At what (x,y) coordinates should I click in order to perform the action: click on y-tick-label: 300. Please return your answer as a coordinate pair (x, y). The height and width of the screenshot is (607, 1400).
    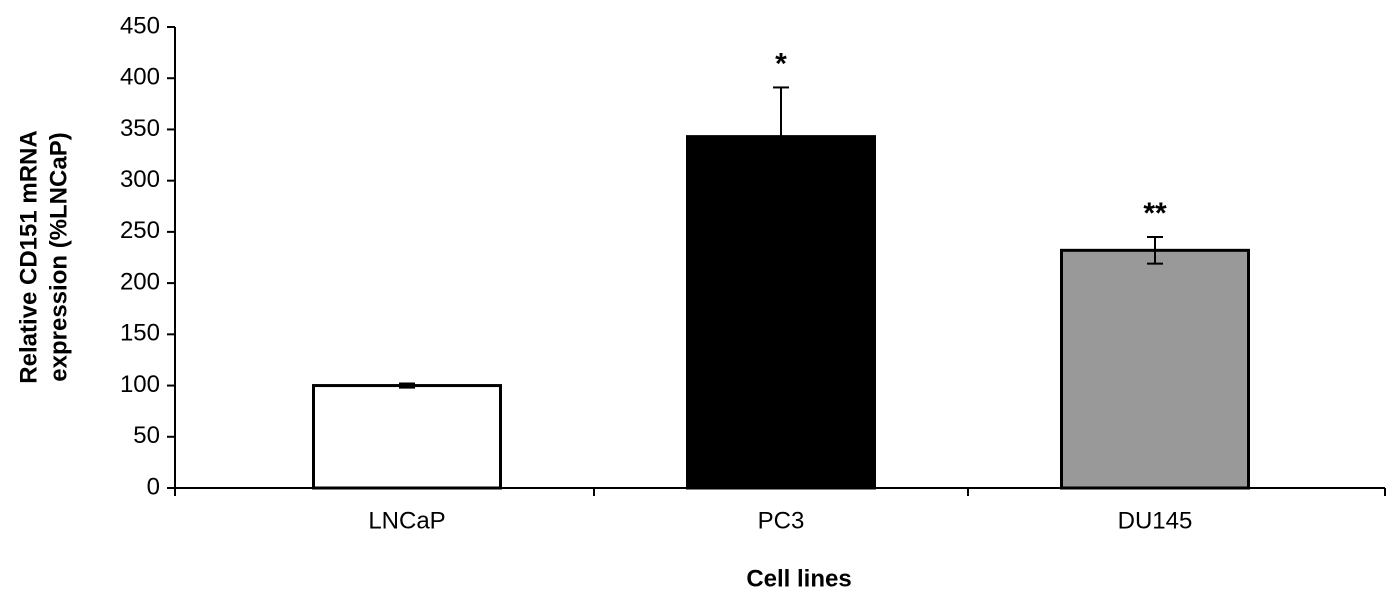
    Looking at the image, I should click on (140, 179).